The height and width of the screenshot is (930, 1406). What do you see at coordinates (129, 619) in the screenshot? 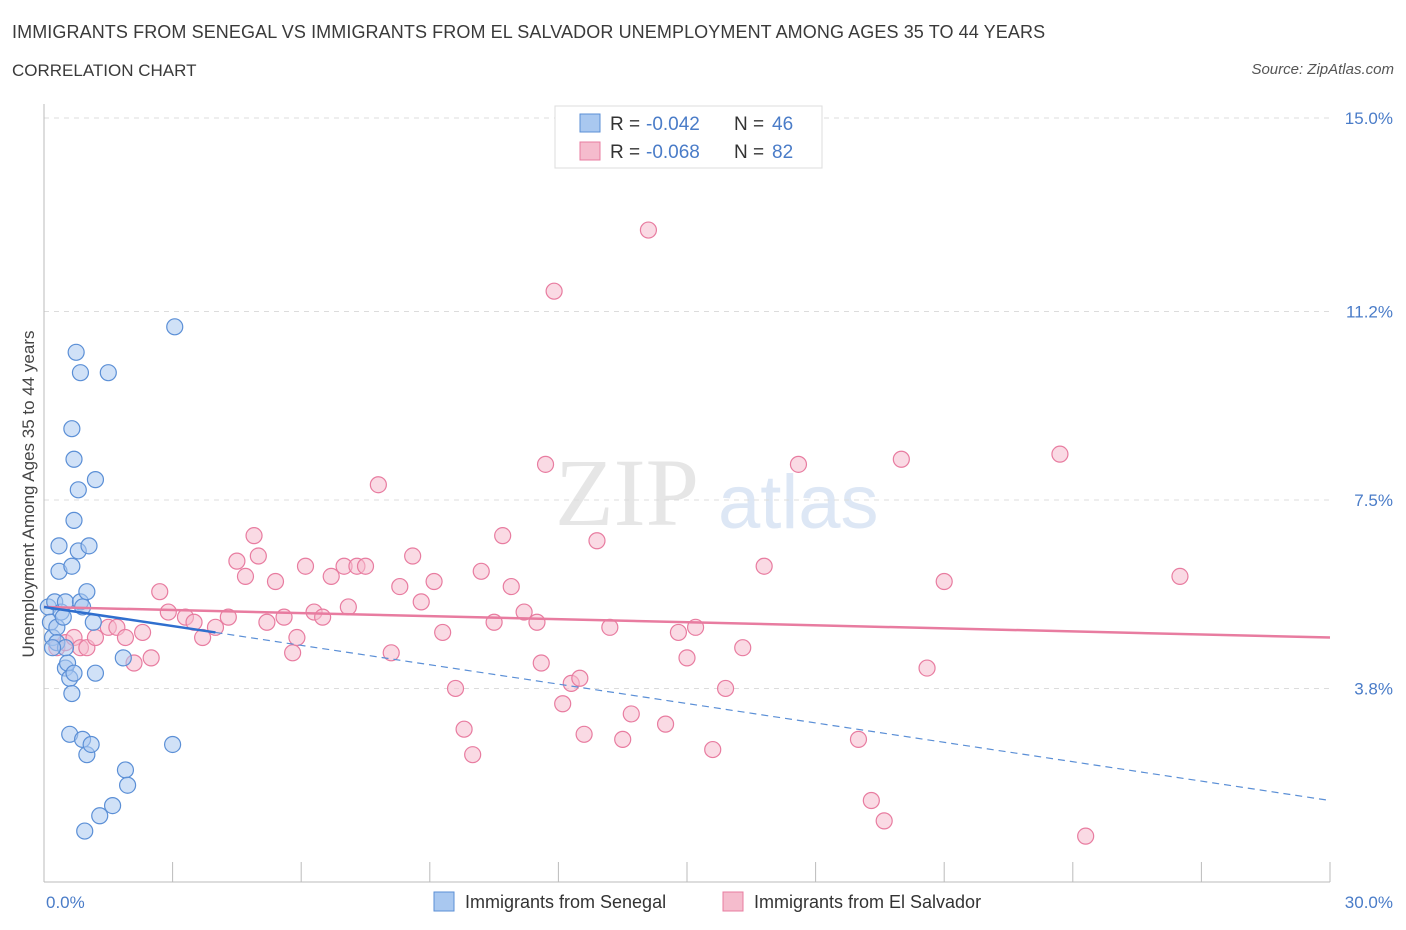
I see `trendline-senegal` at bounding box center [129, 619].